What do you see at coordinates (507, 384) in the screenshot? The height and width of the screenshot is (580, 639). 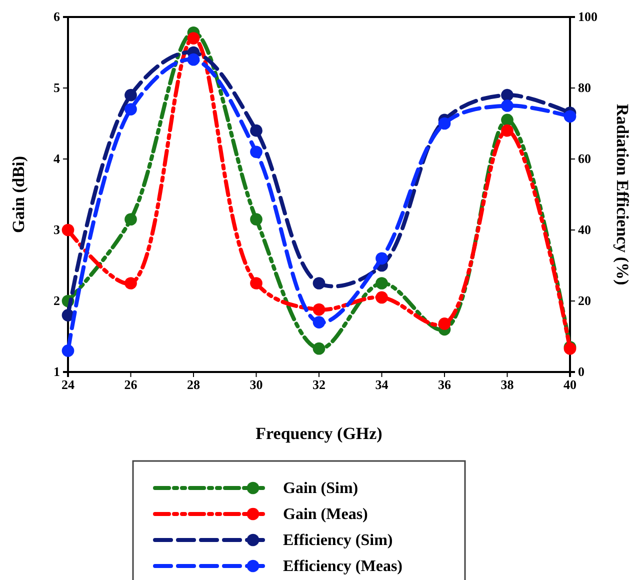 I see `x-tick-label: 38` at bounding box center [507, 384].